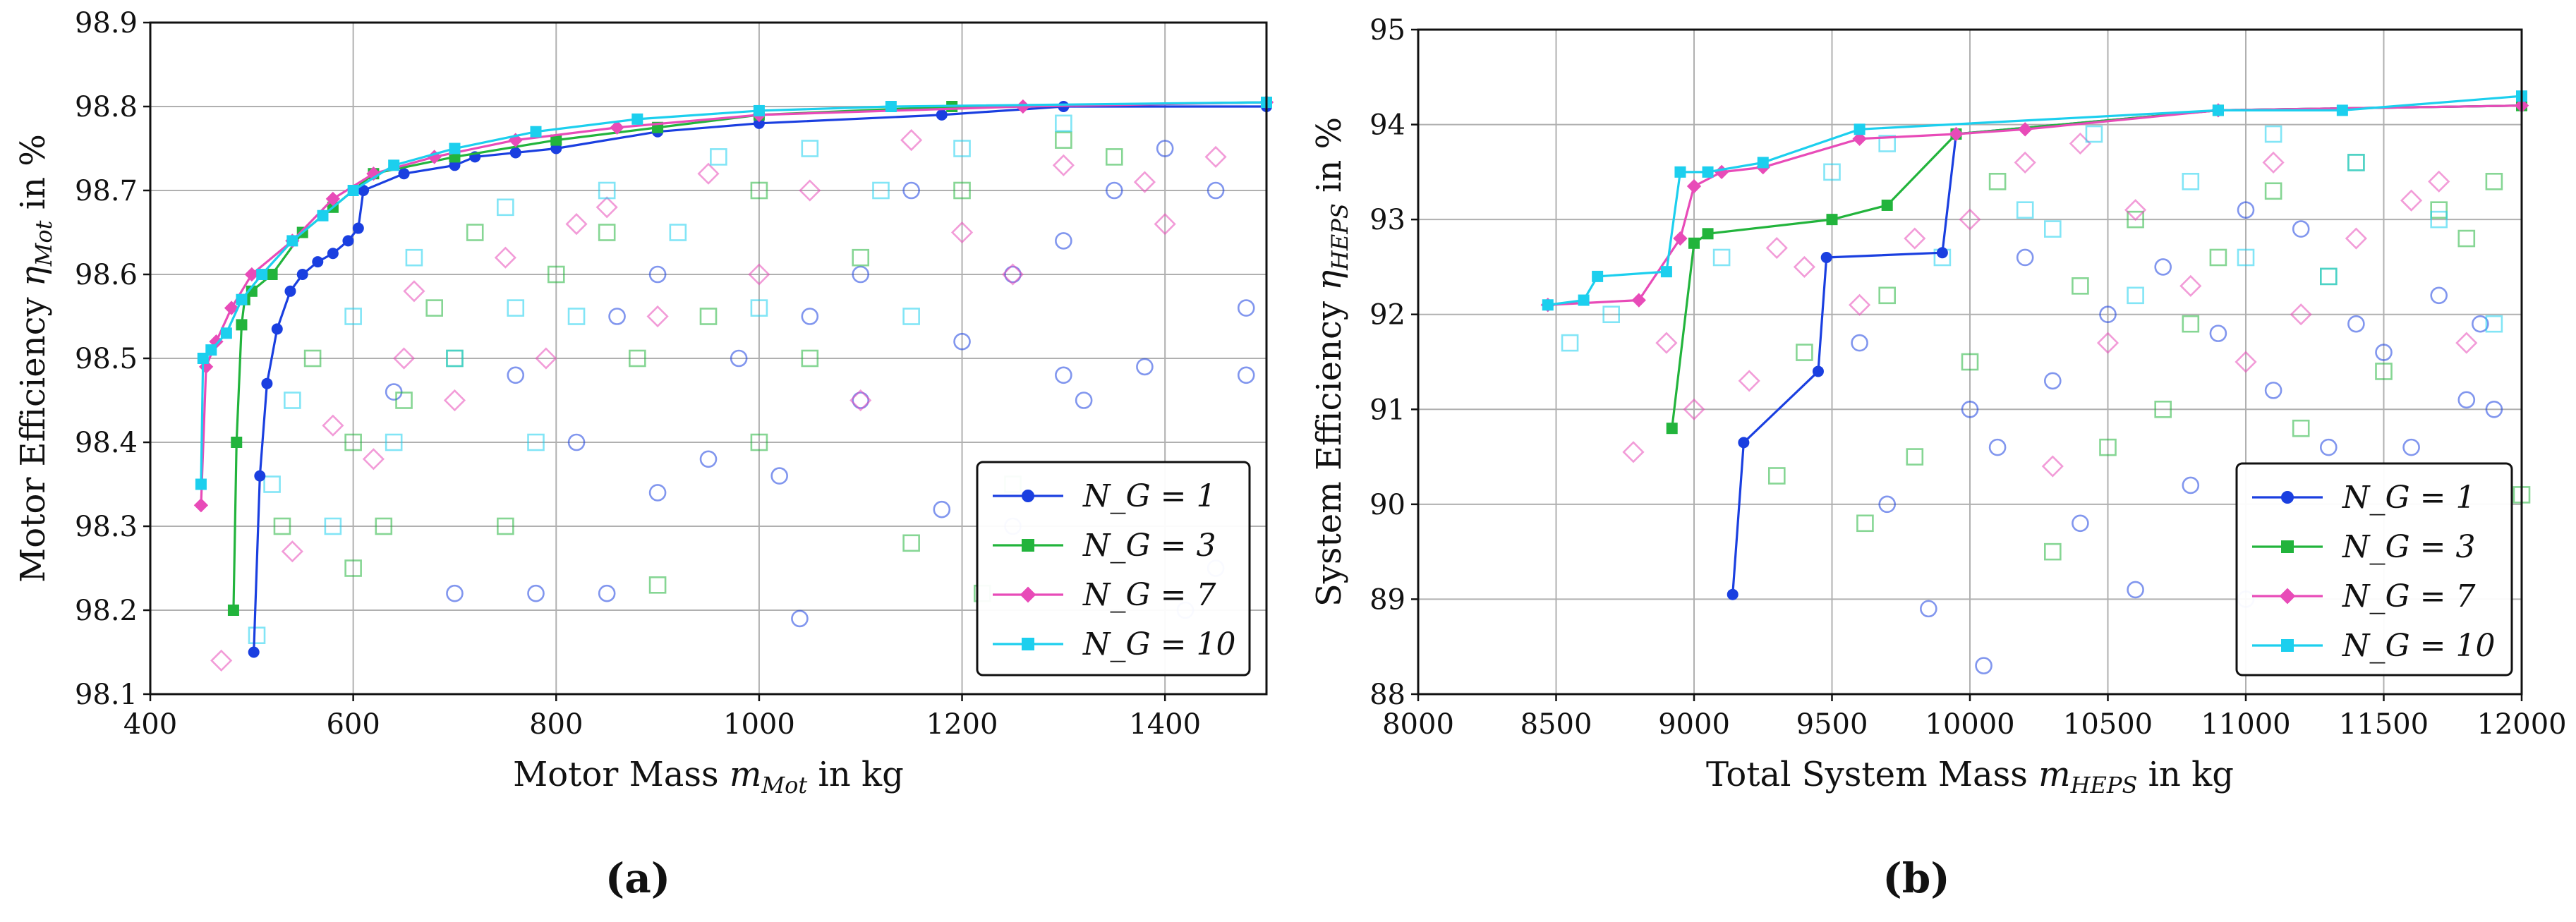 This screenshot has height=922, width=2576. What do you see at coordinates (1387, 125) in the screenshot?
I see `y-tick-label: 94` at bounding box center [1387, 125].